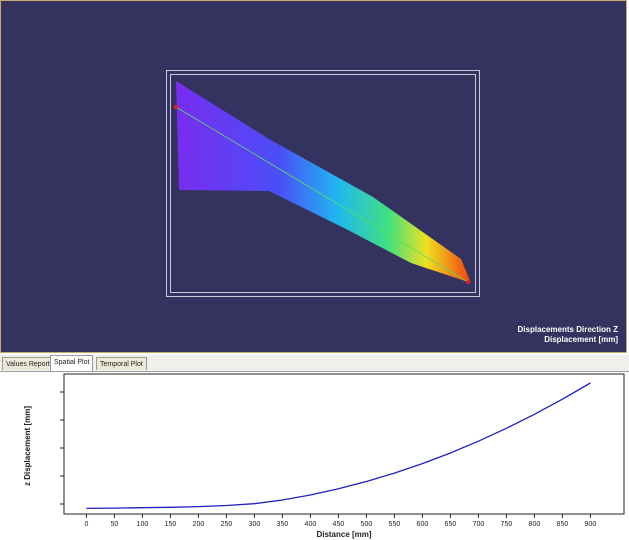  I want to click on path-end-point, so click(468, 282).